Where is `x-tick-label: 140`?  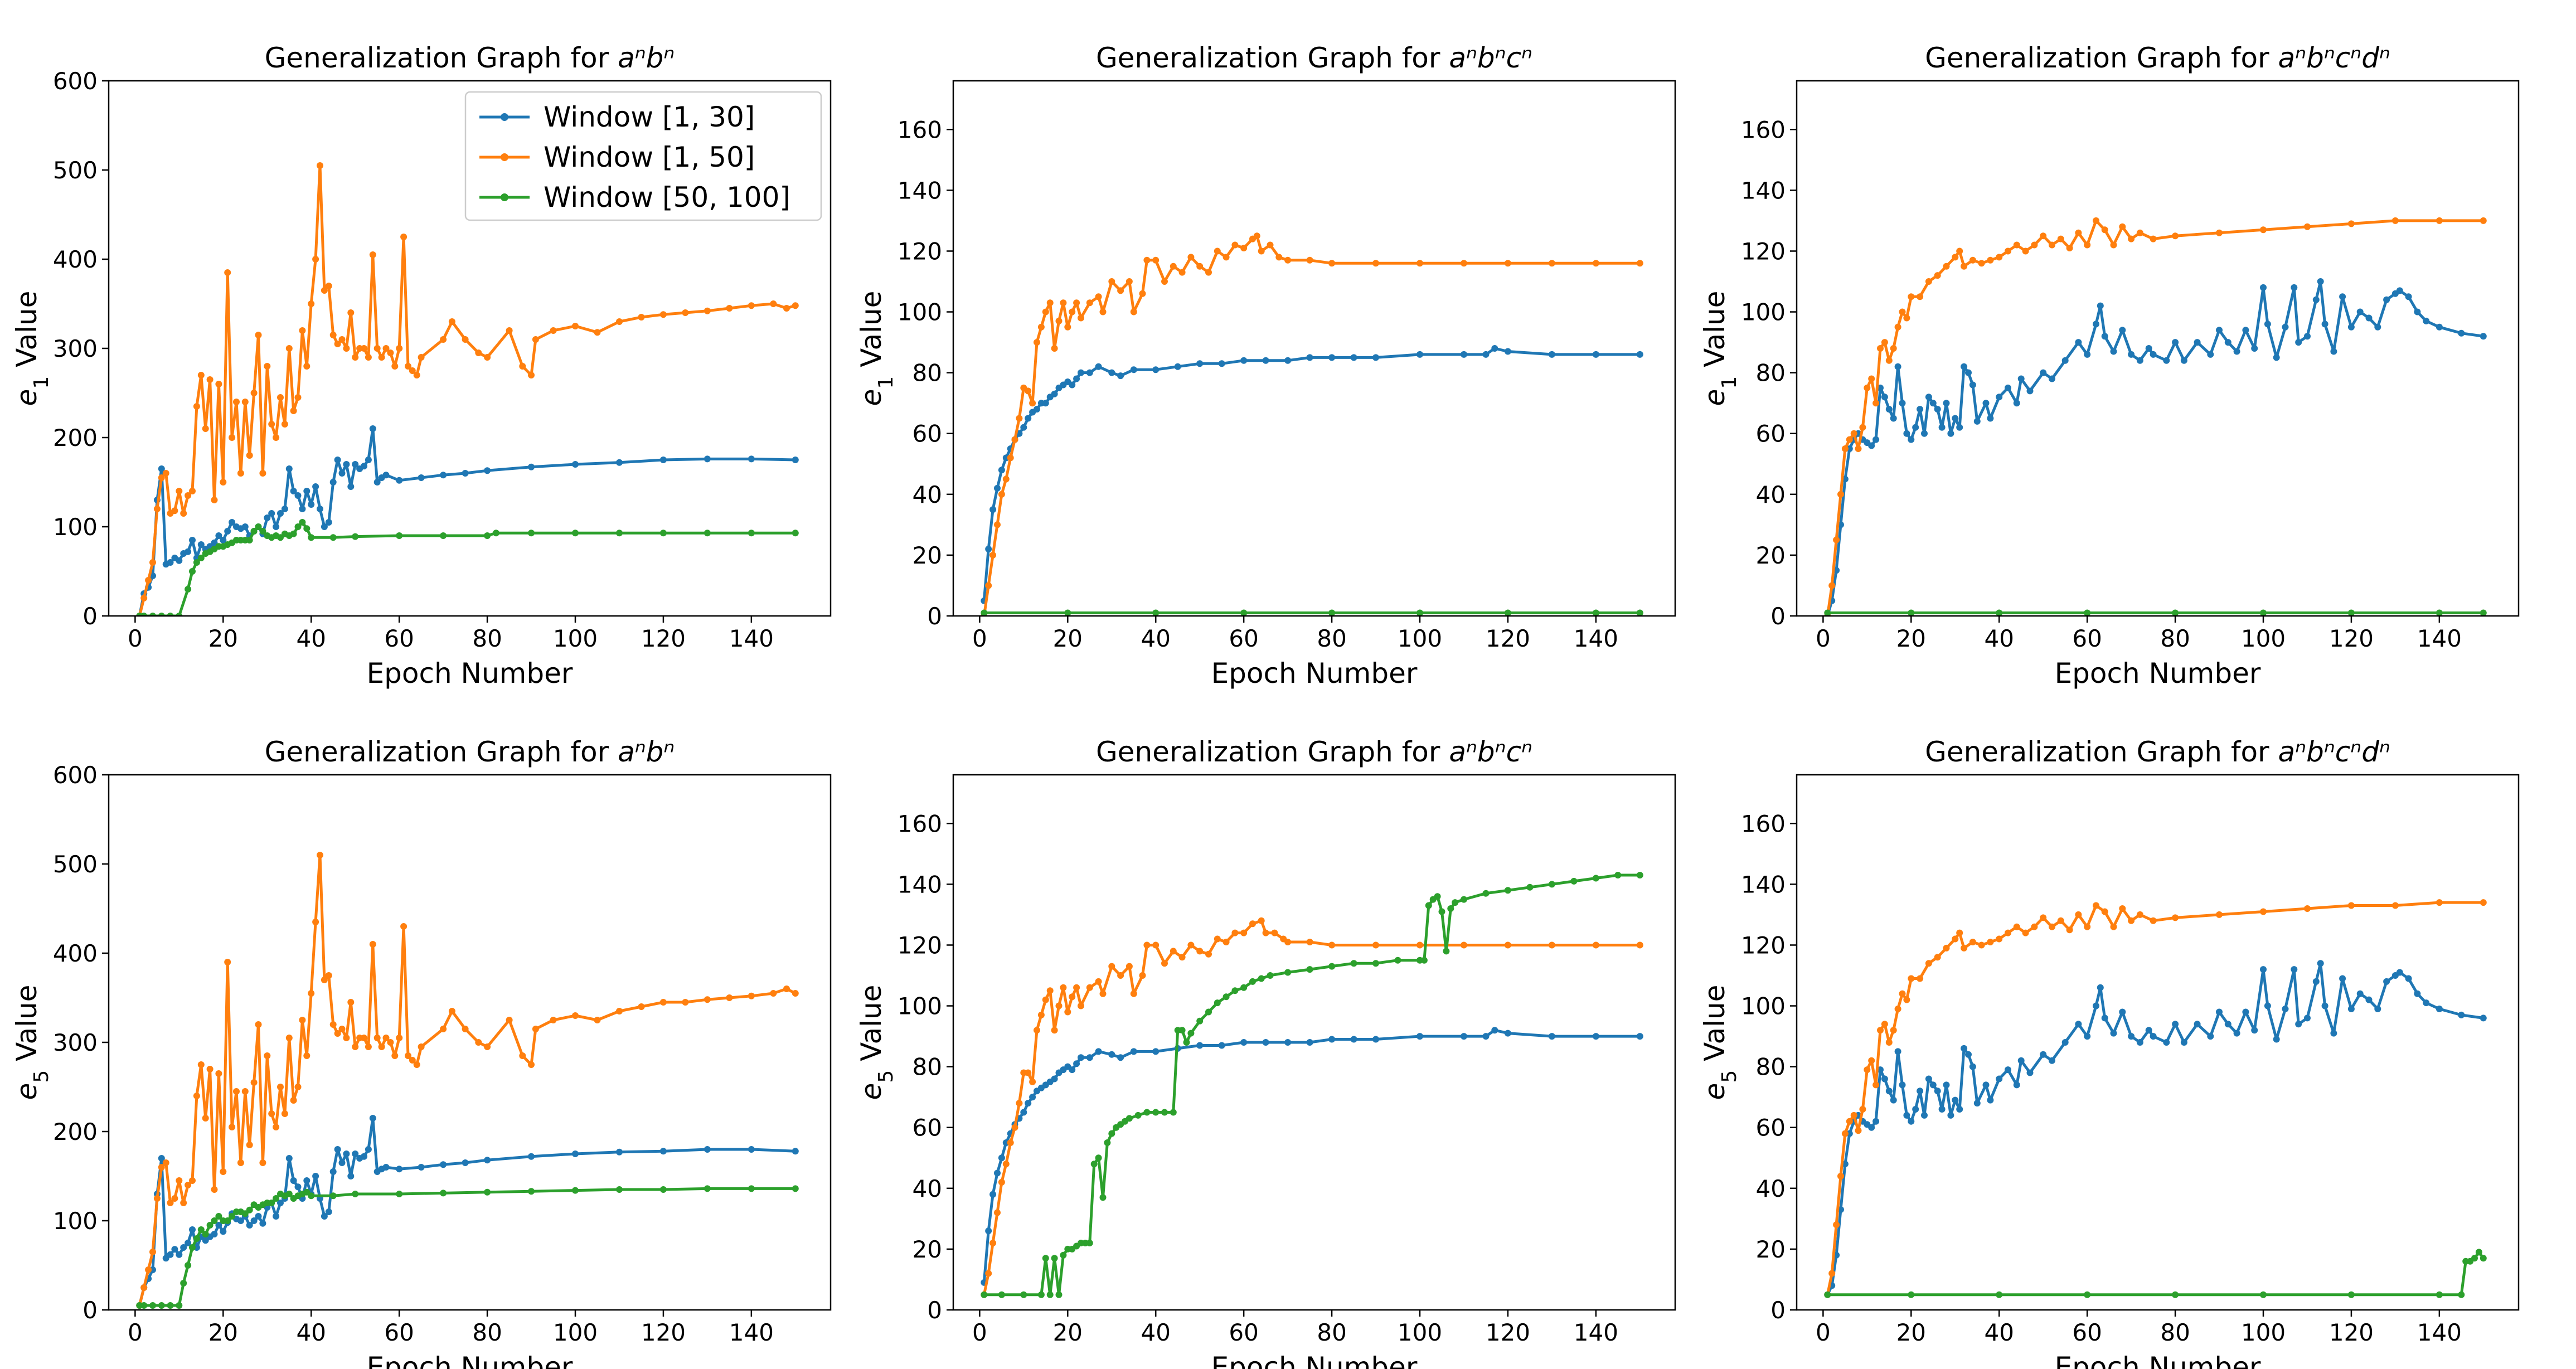 x-tick-label: 140 is located at coordinates (2440, 1332).